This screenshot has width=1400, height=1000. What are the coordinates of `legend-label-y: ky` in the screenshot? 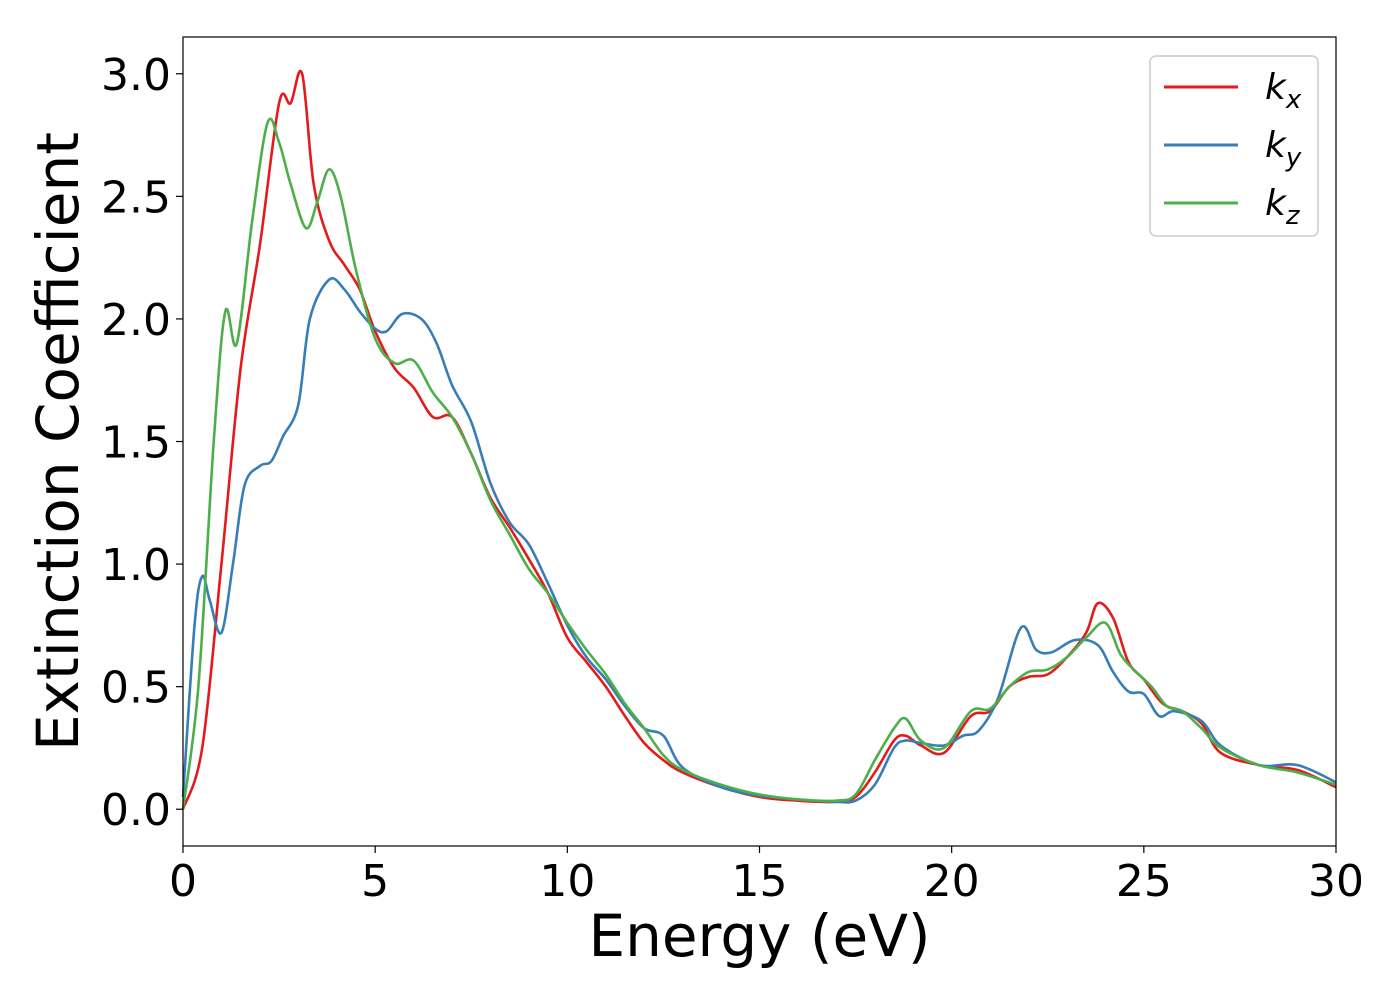 It's located at (1283, 149).